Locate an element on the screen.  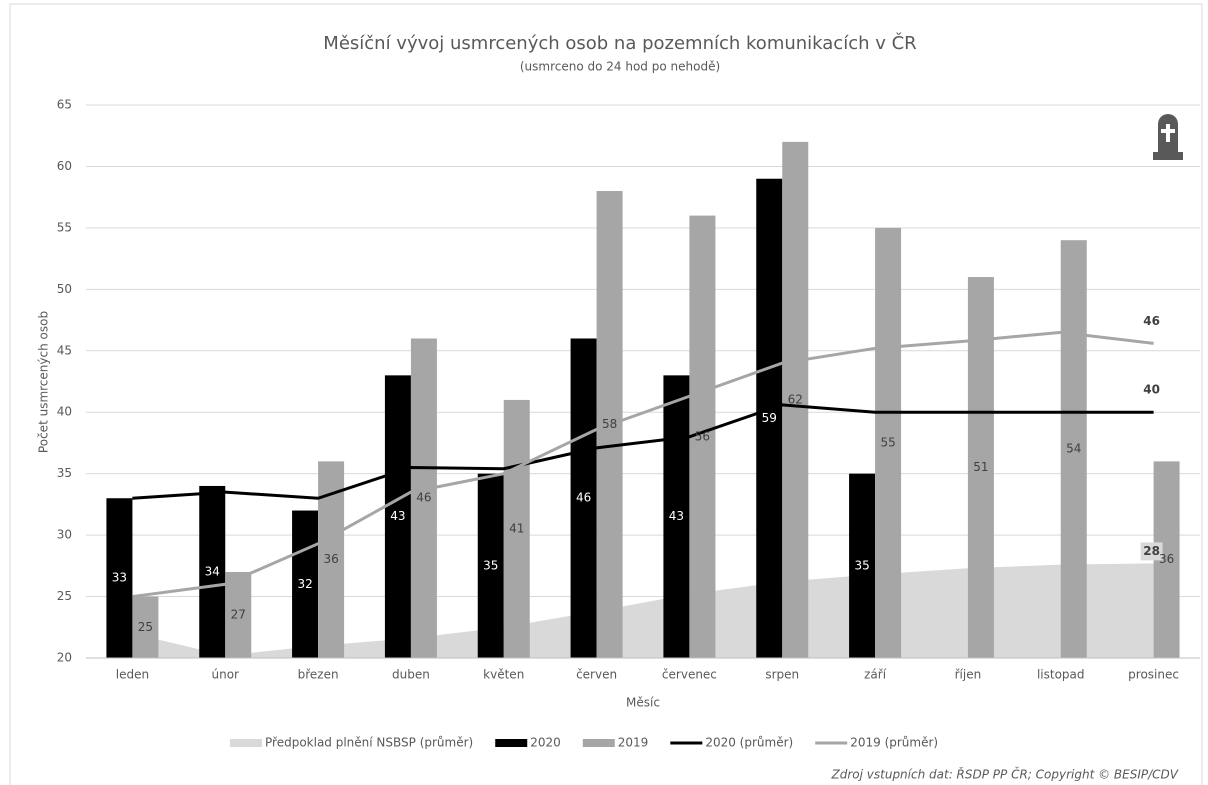
y-tick-label: 60 is located at coordinates (64, 166).